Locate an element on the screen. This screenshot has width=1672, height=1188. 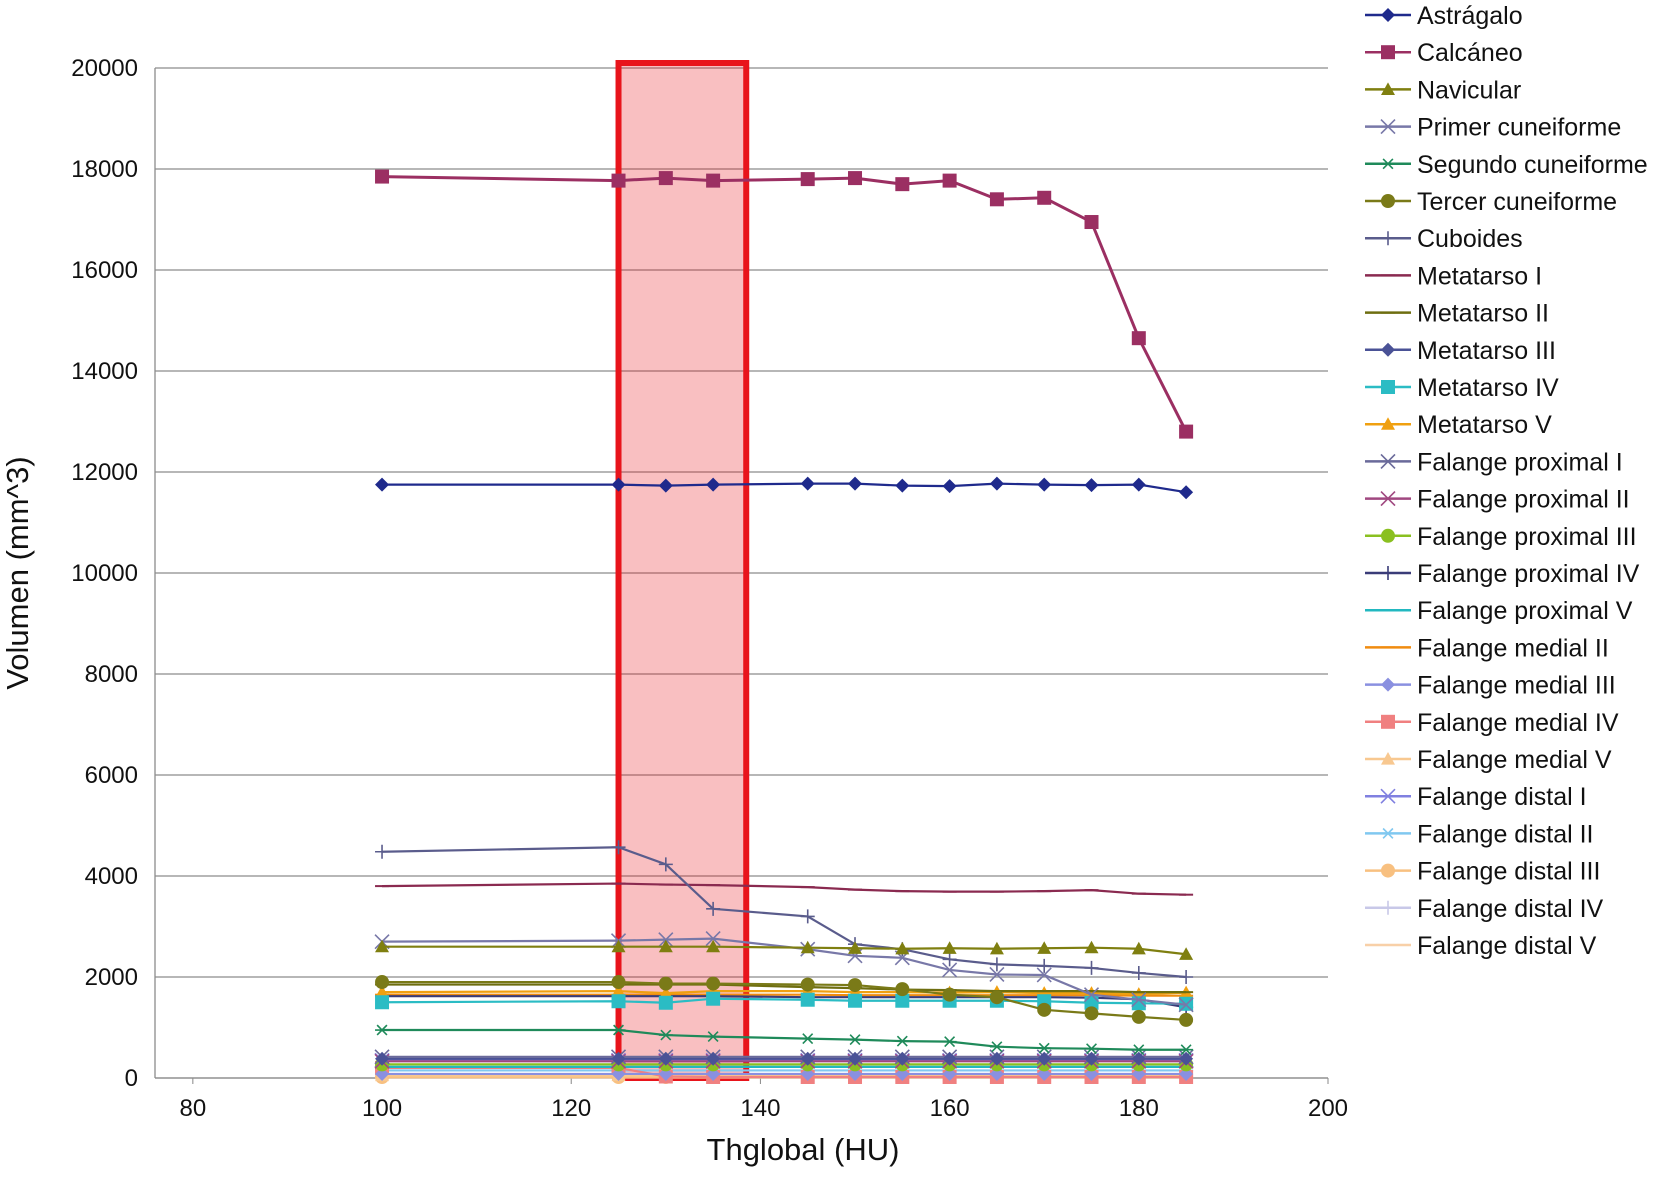
y-tick-label: 16000 is located at coordinates (104, 270).